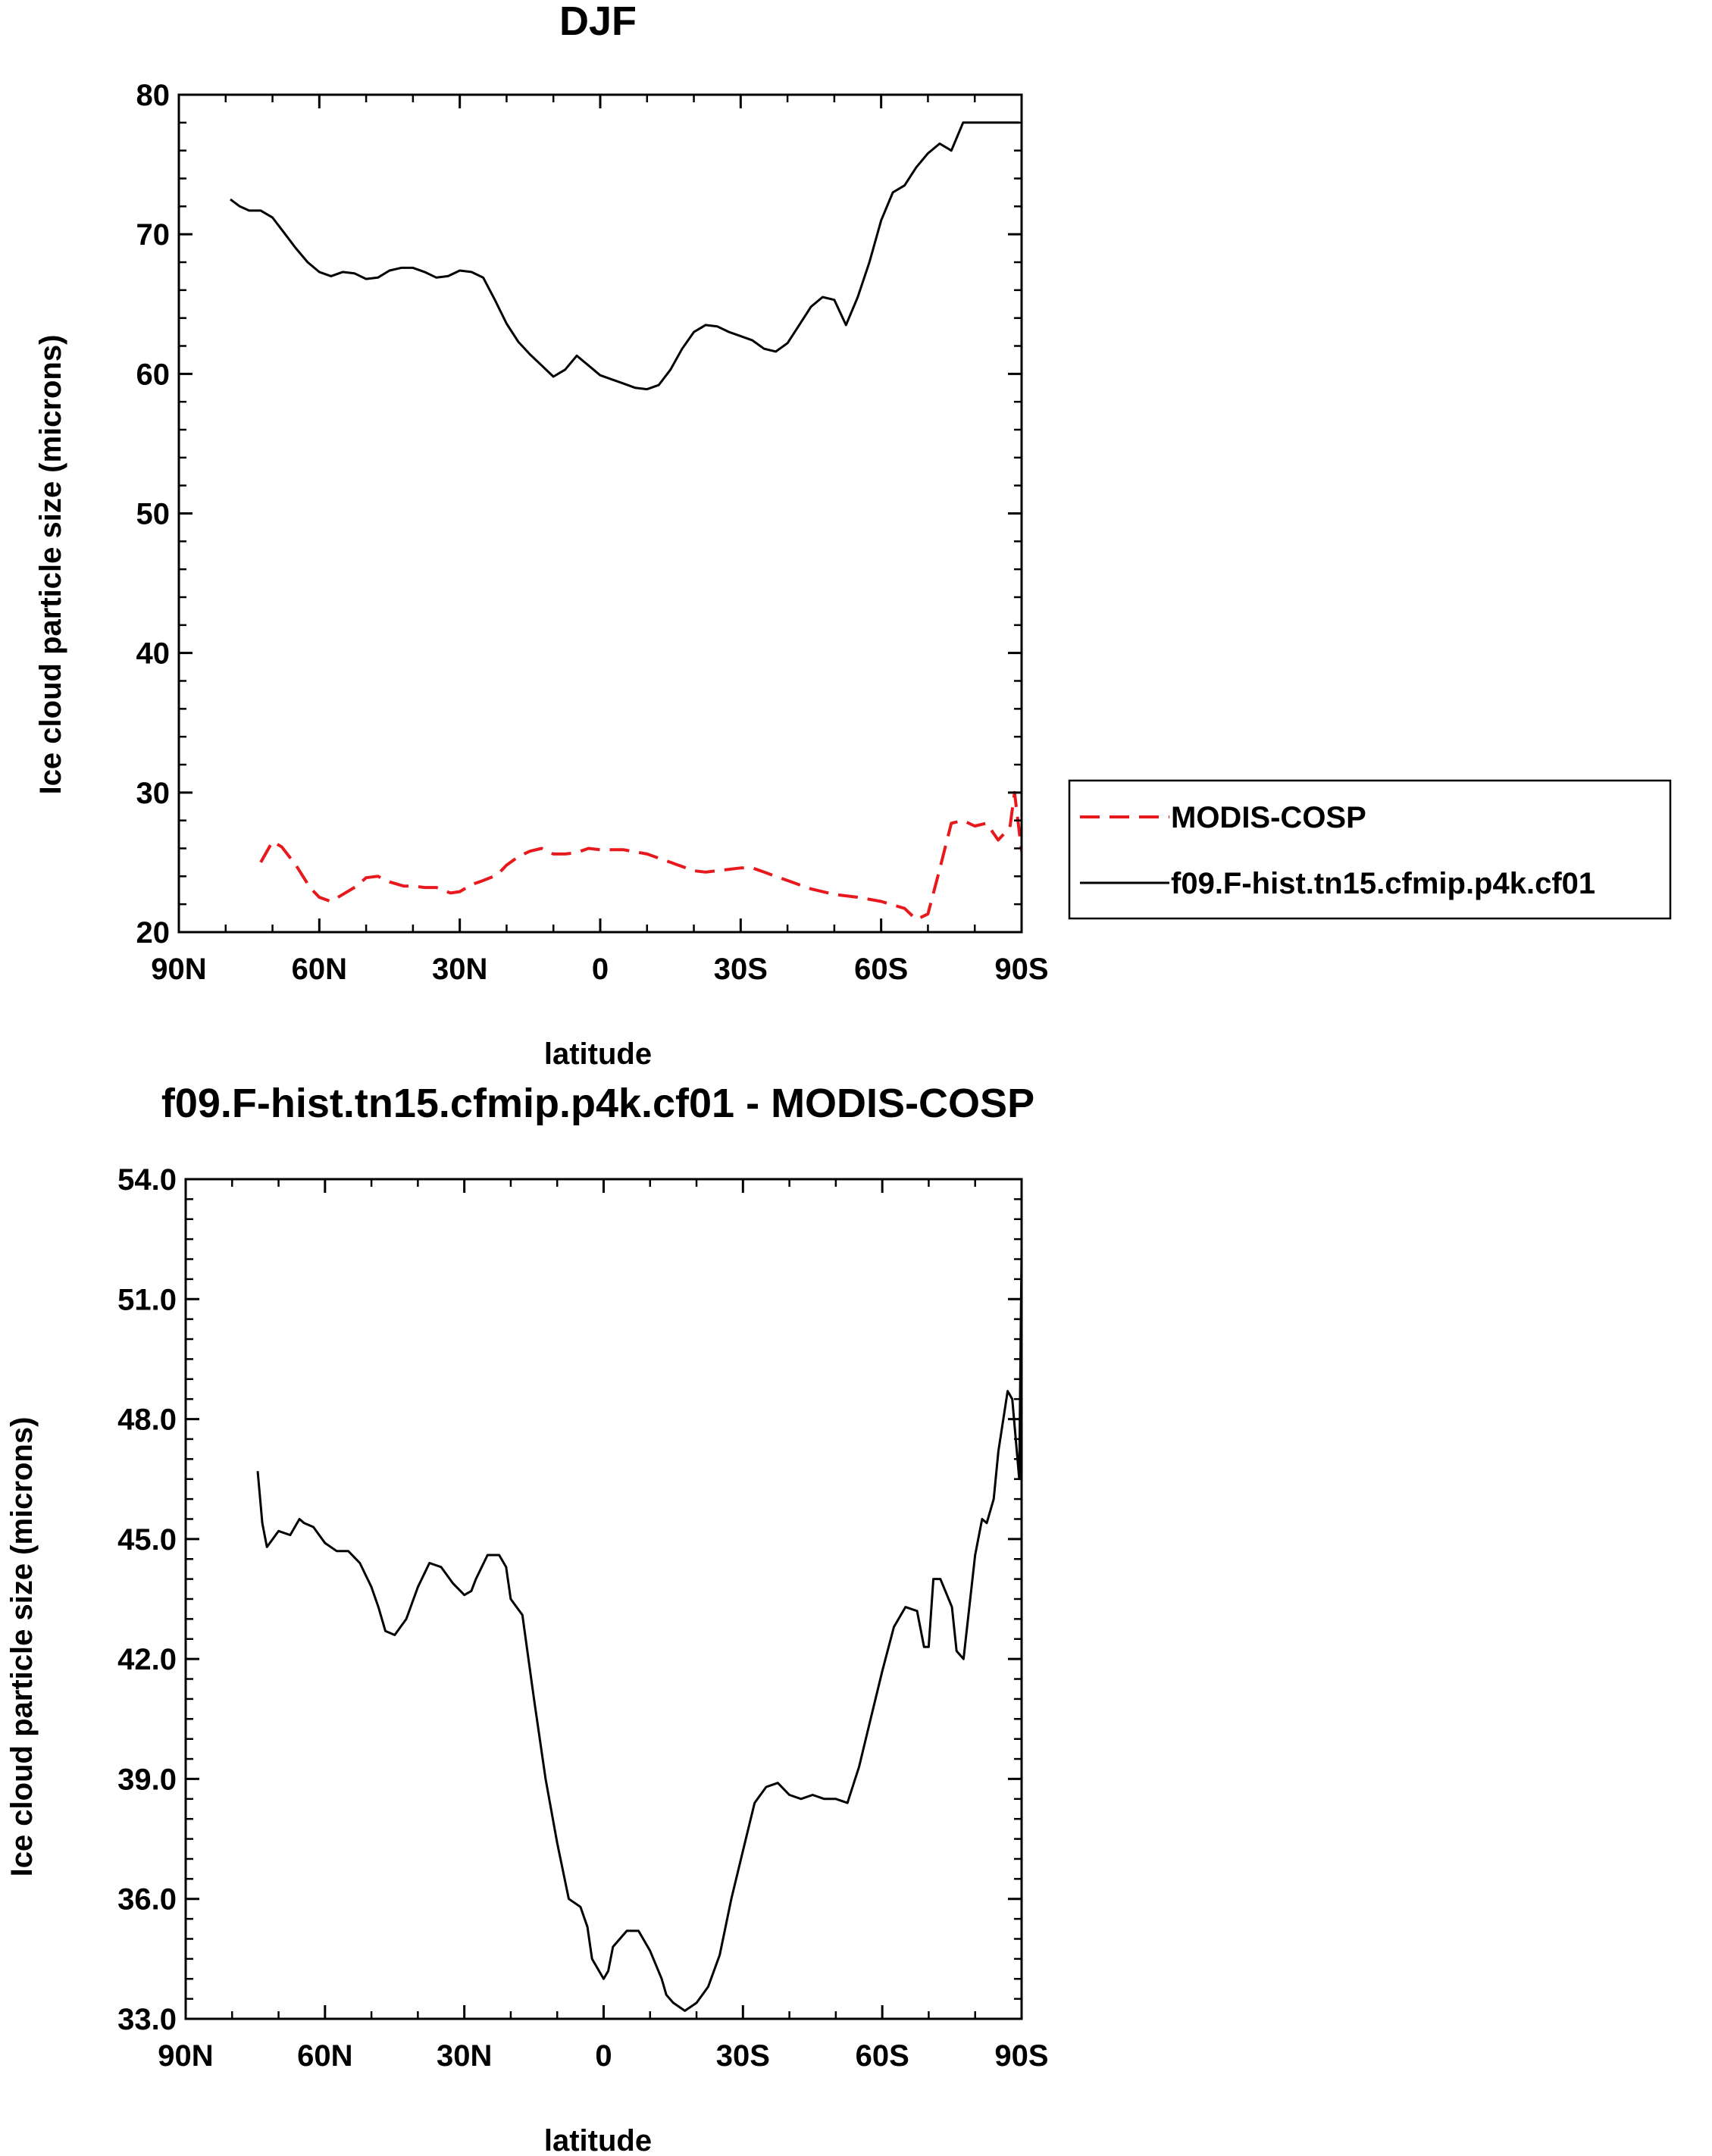  I want to click on legend-box, so click(1370, 850).